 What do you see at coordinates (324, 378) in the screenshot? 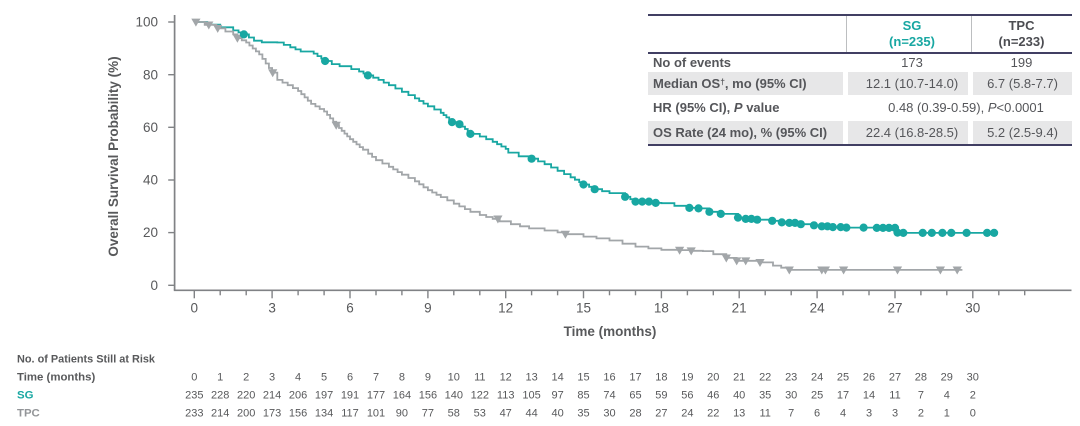
I see `svg-text: 5` at bounding box center [324, 378].